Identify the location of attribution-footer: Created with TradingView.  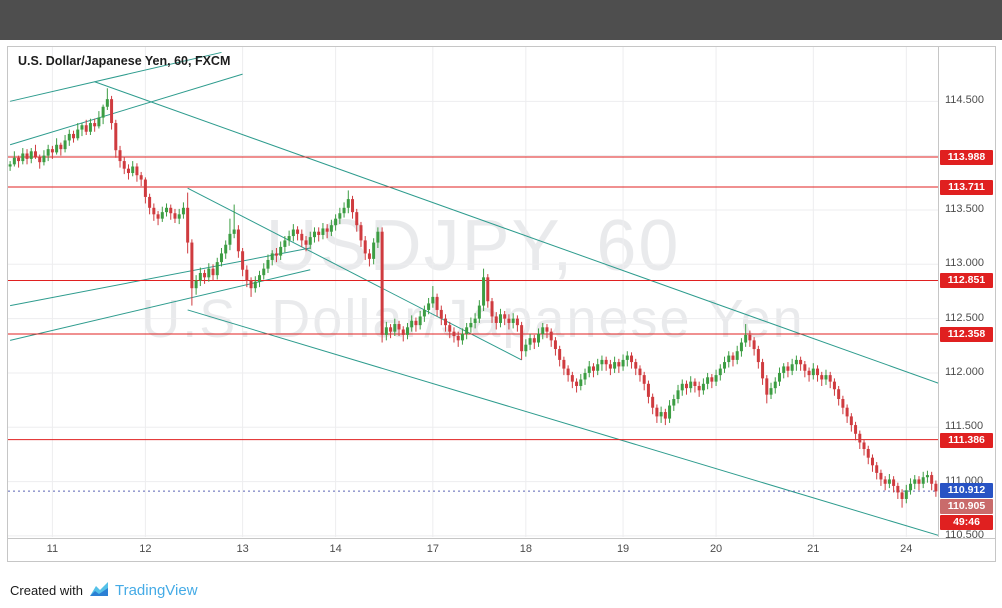
(104, 590).